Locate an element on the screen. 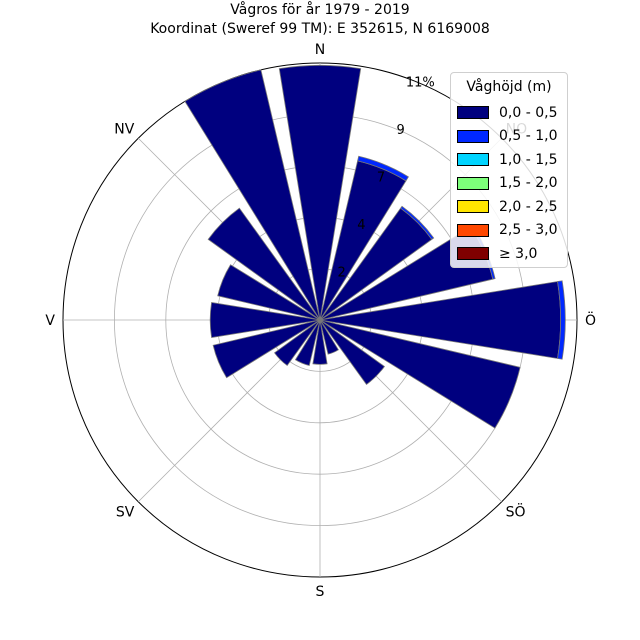 The image size is (640, 640). legend-item: 0,0 - 0,5 is located at coordinates (509, 113).